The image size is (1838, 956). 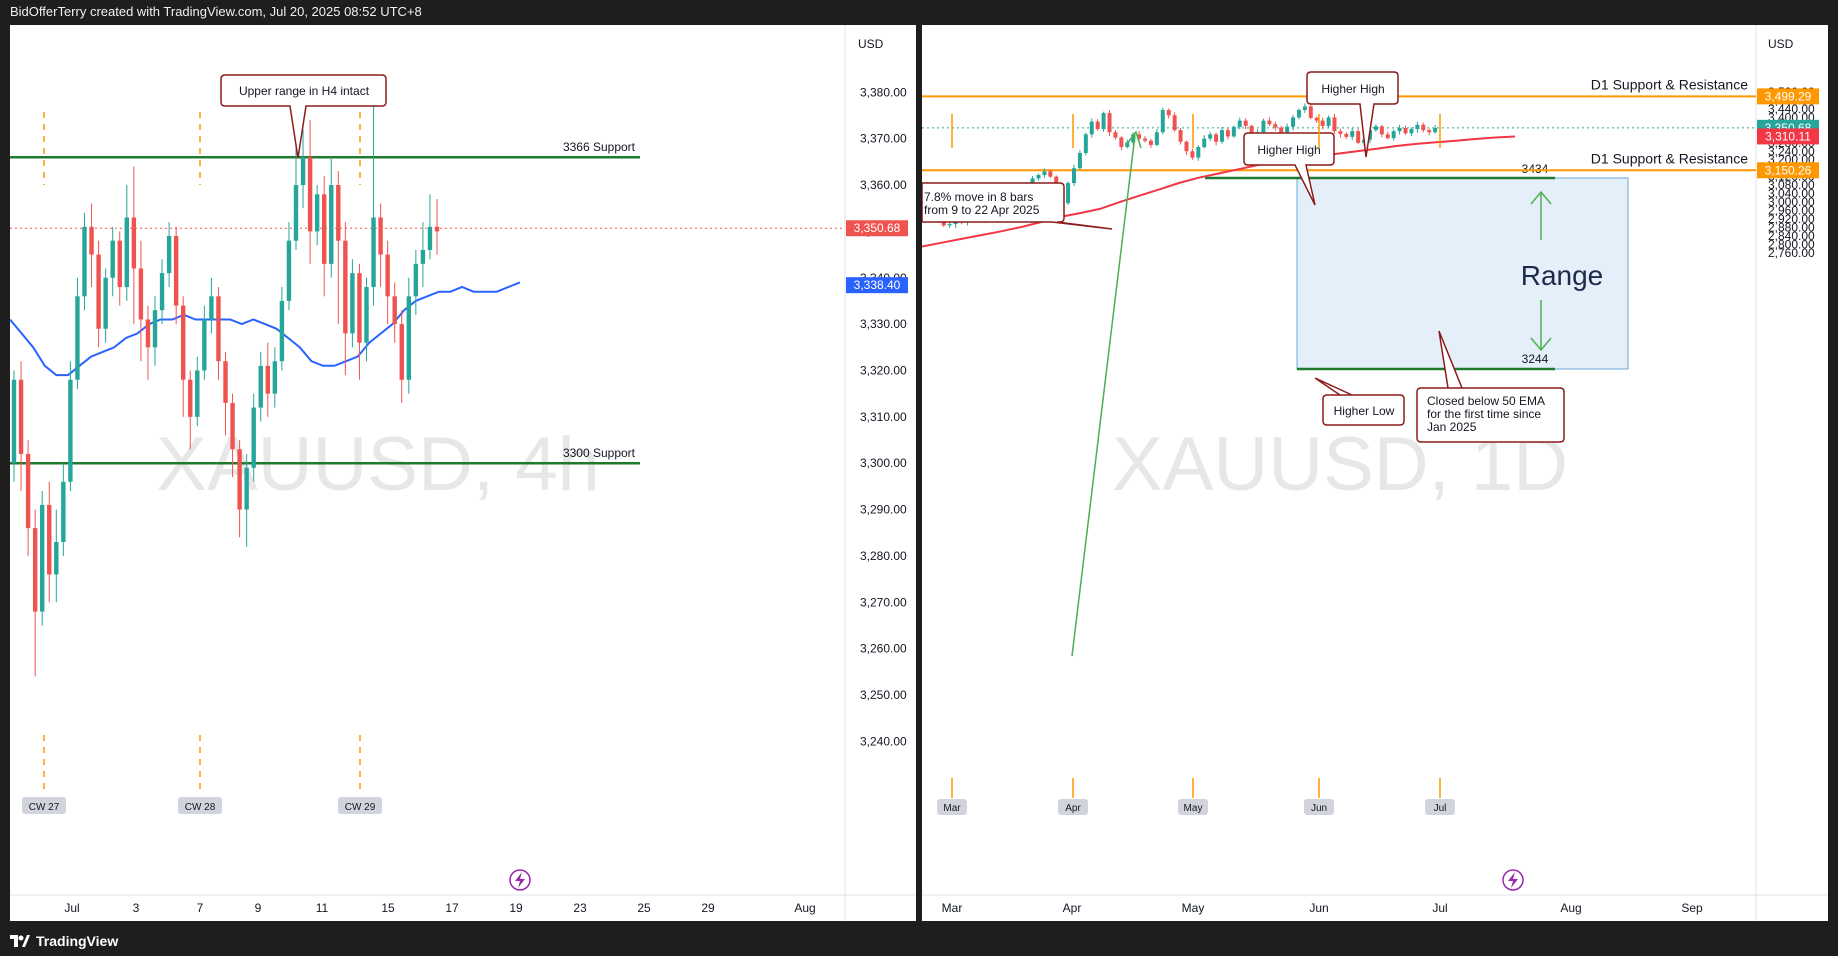 I want to click on time-tick-label: 3, so click(x=136, y=908).